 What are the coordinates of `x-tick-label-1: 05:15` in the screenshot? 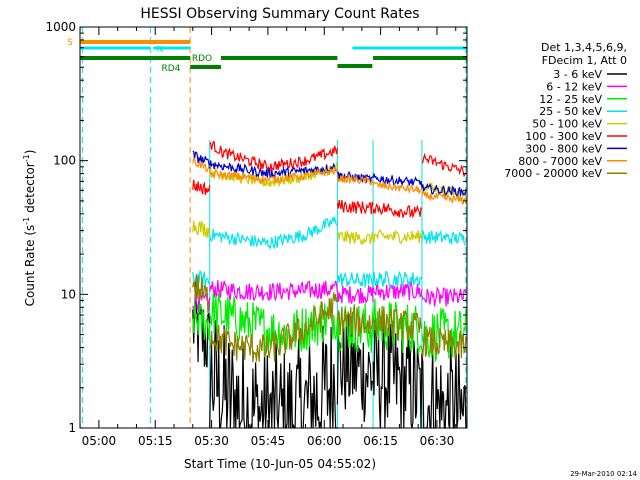 It's located at (155, 441).